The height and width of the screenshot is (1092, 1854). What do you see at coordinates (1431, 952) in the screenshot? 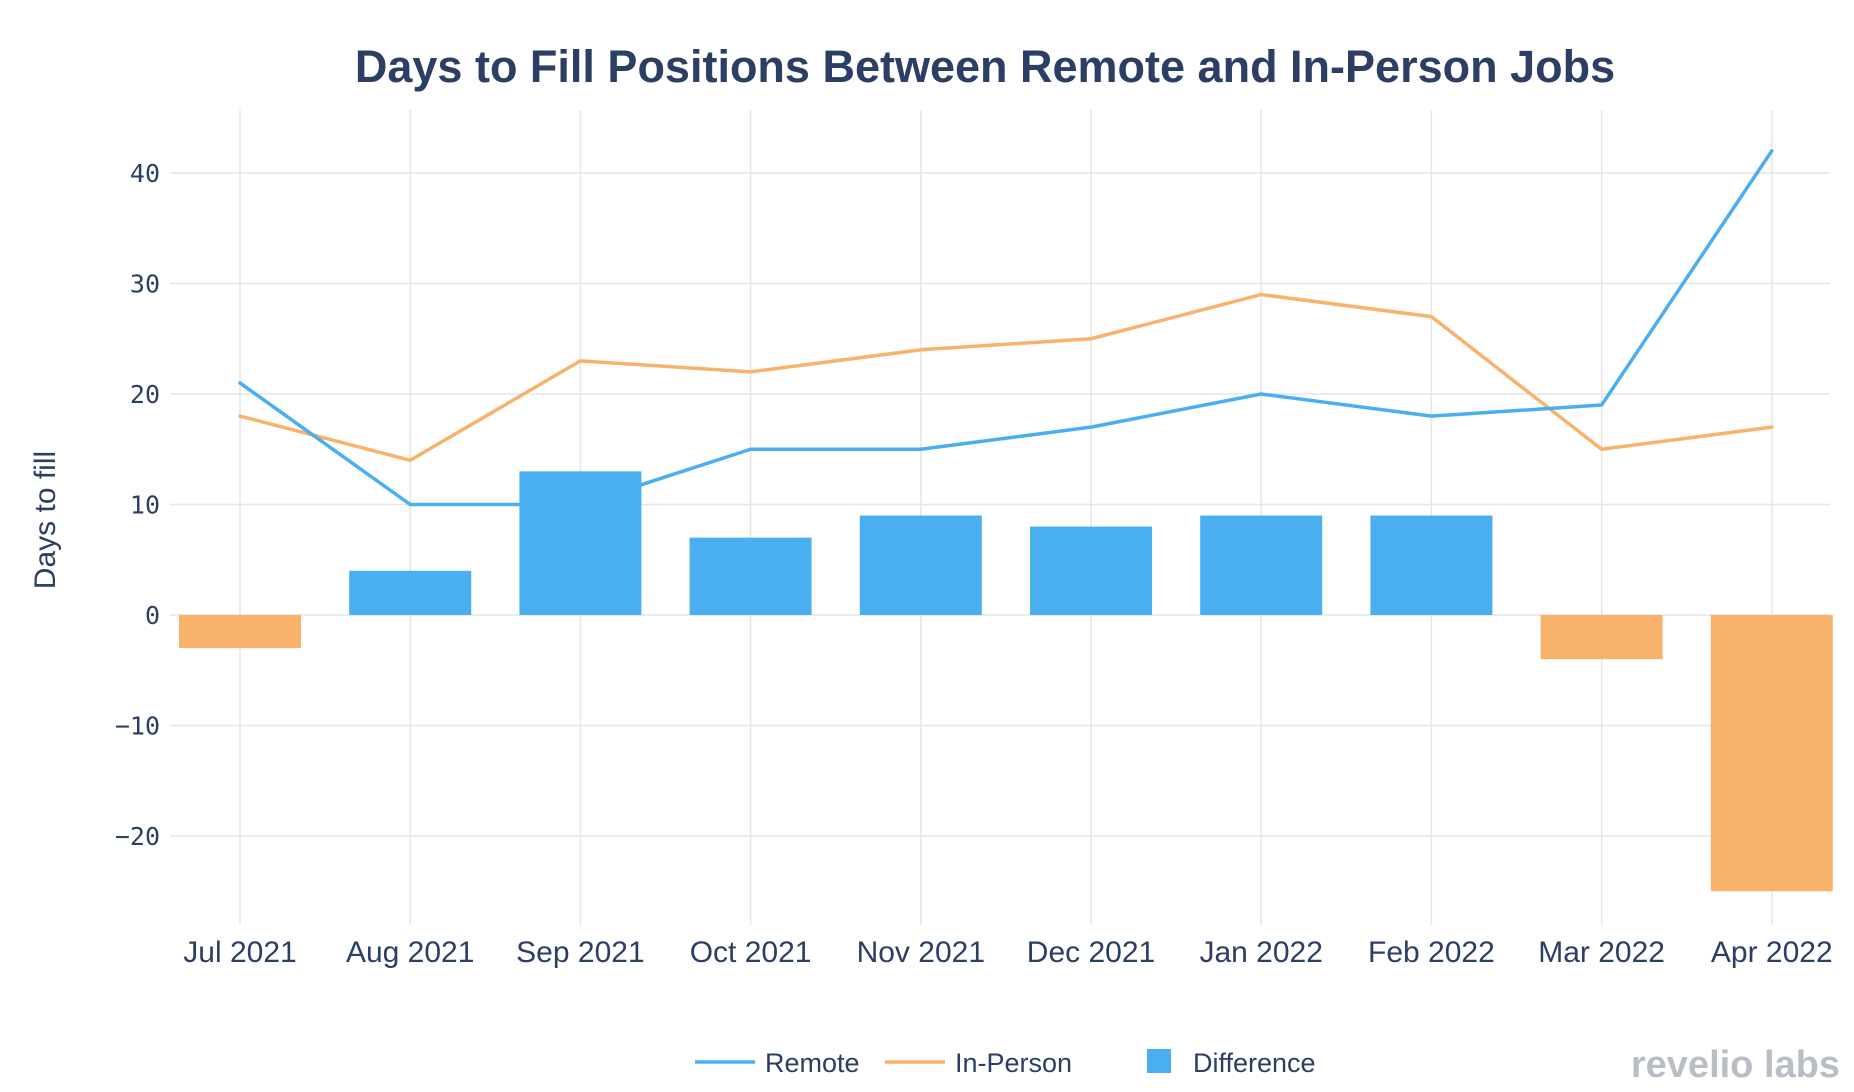
I see `x-tick-label: Feb 2022` at bounding box center [1431, 952].